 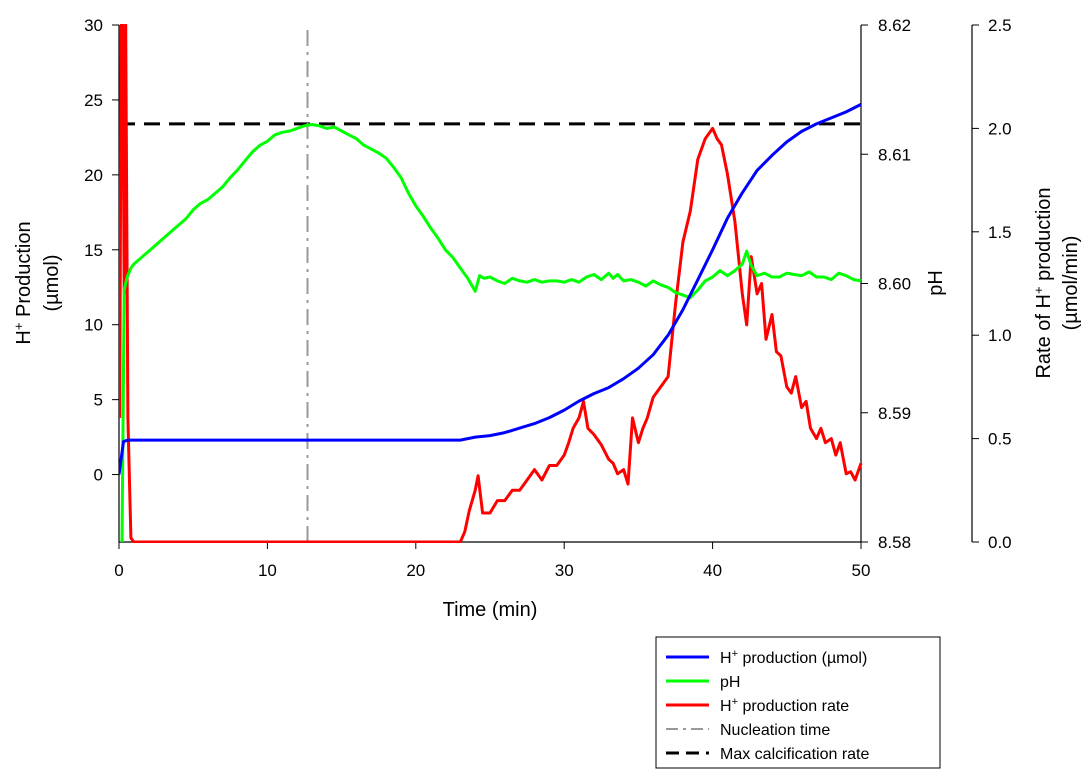 What do you see at coordinates (1000, 542) in the screenshot?
I see `right-axis-tick-label: 0.0` at bounding box center [1000, 542].